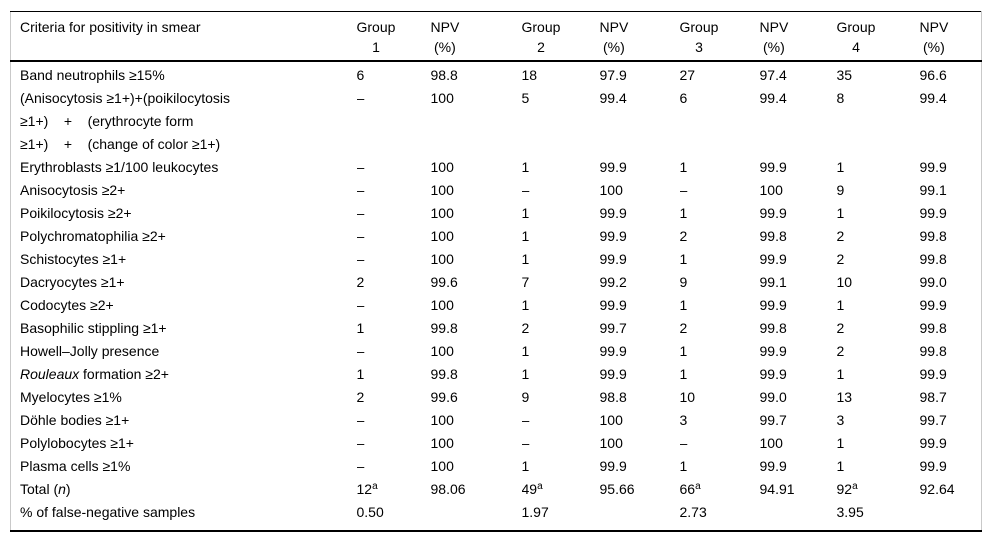 Image resolution: width=992 pixels, height=541 pixels. What do you see at coordinates (525, 282) in the screenshot?
I see `value-cell: 7` at bounding box center [525, 282].